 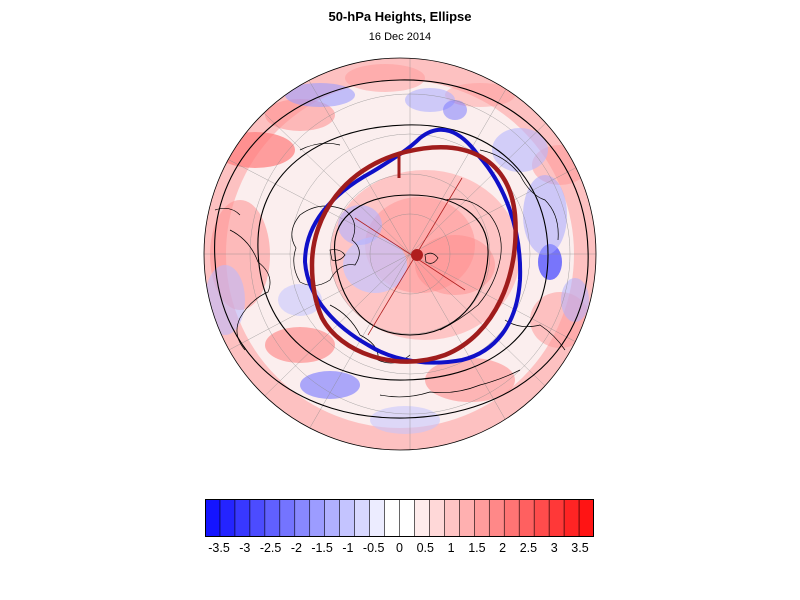 What do you see at coordinates (322, 548) in the screenshot?
I see `colorbar-tick-label: -1.5` at bounding box center [322, 548].